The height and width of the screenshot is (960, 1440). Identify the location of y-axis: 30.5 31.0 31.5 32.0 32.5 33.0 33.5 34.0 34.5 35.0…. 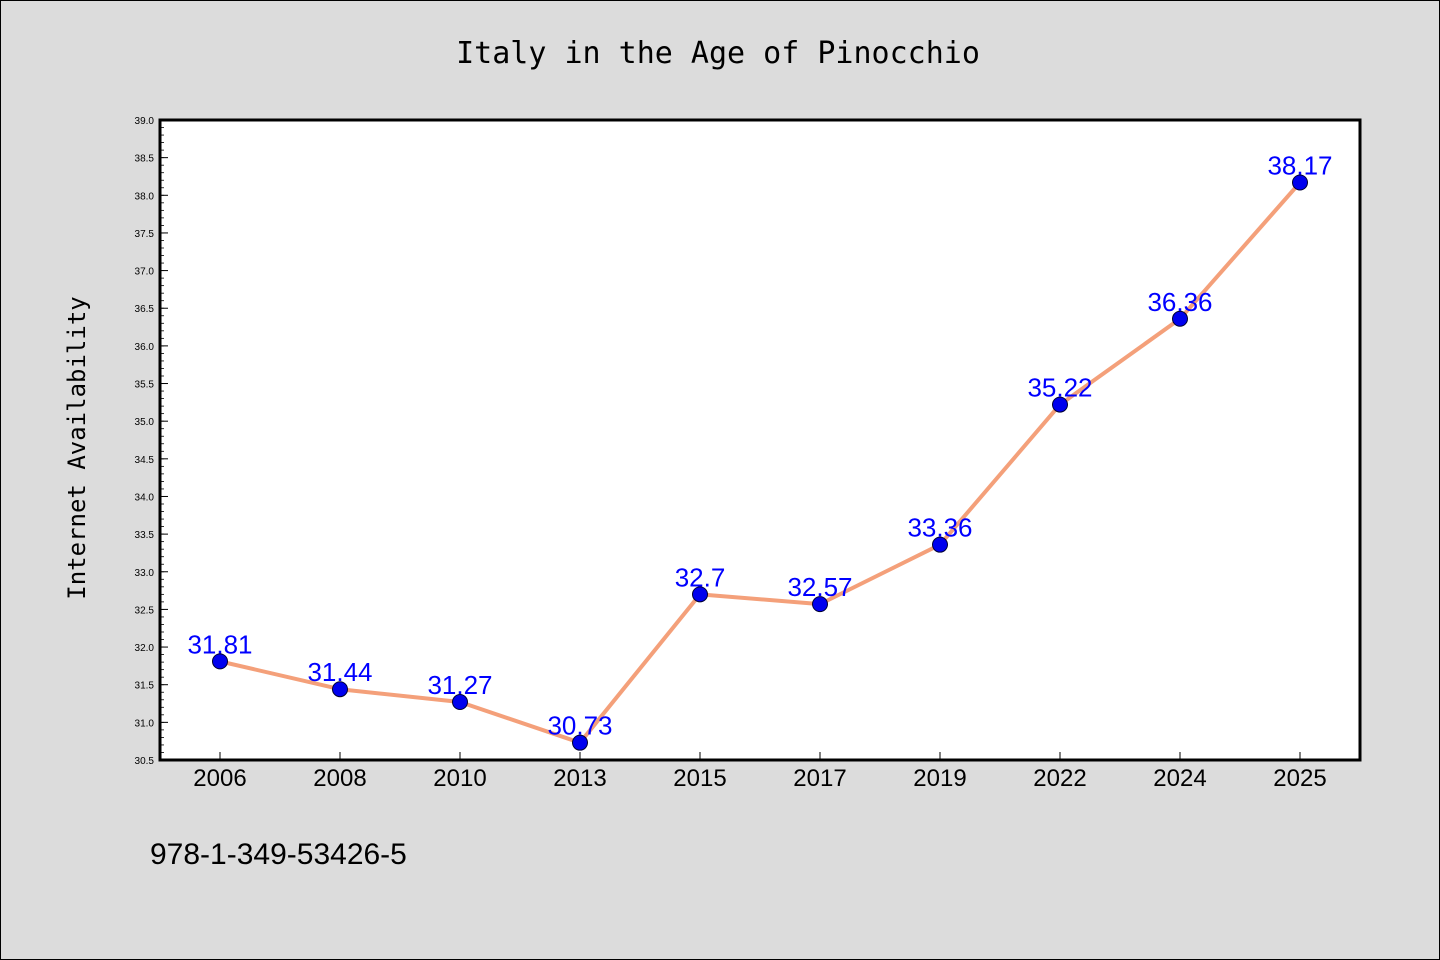
(151, 441).